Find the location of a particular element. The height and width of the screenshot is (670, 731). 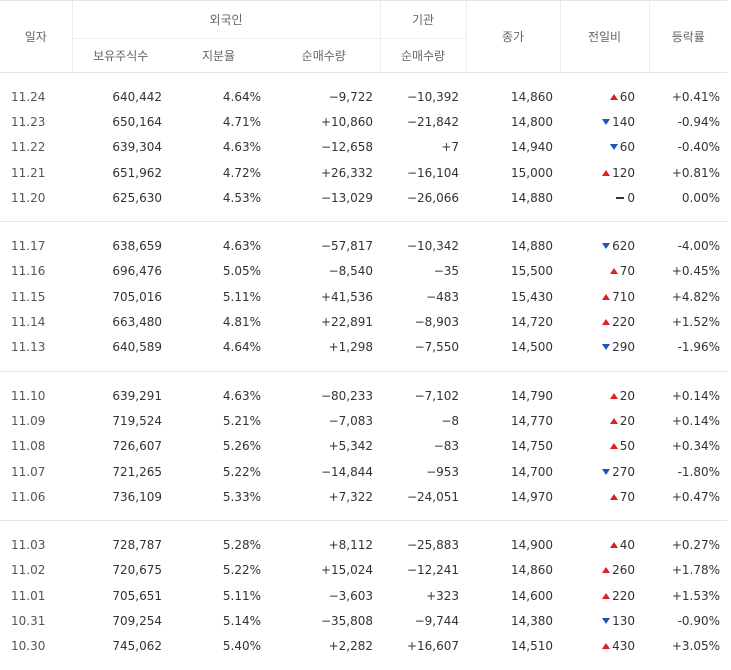

rate-cell: +1.78% is located at coordinates (696, 570).